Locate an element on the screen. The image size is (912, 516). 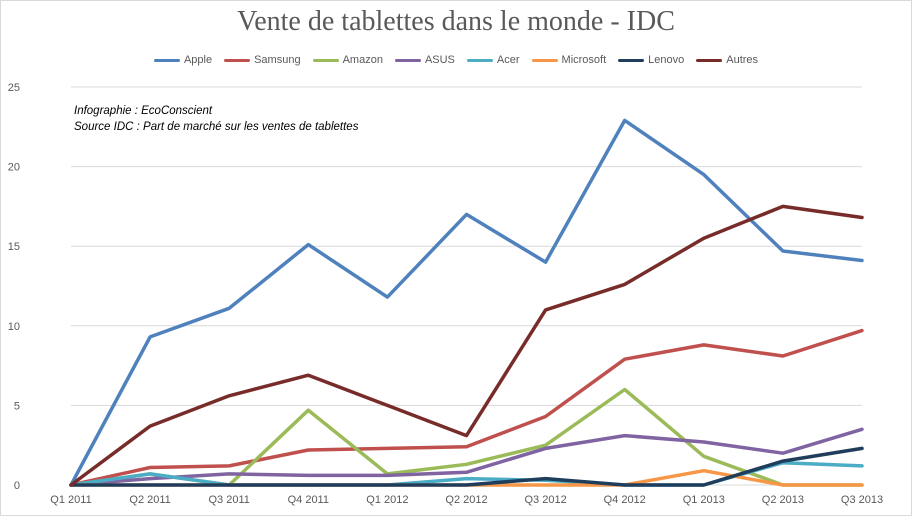
legend-item-acer: Acer is located at coordinates (493, 60).